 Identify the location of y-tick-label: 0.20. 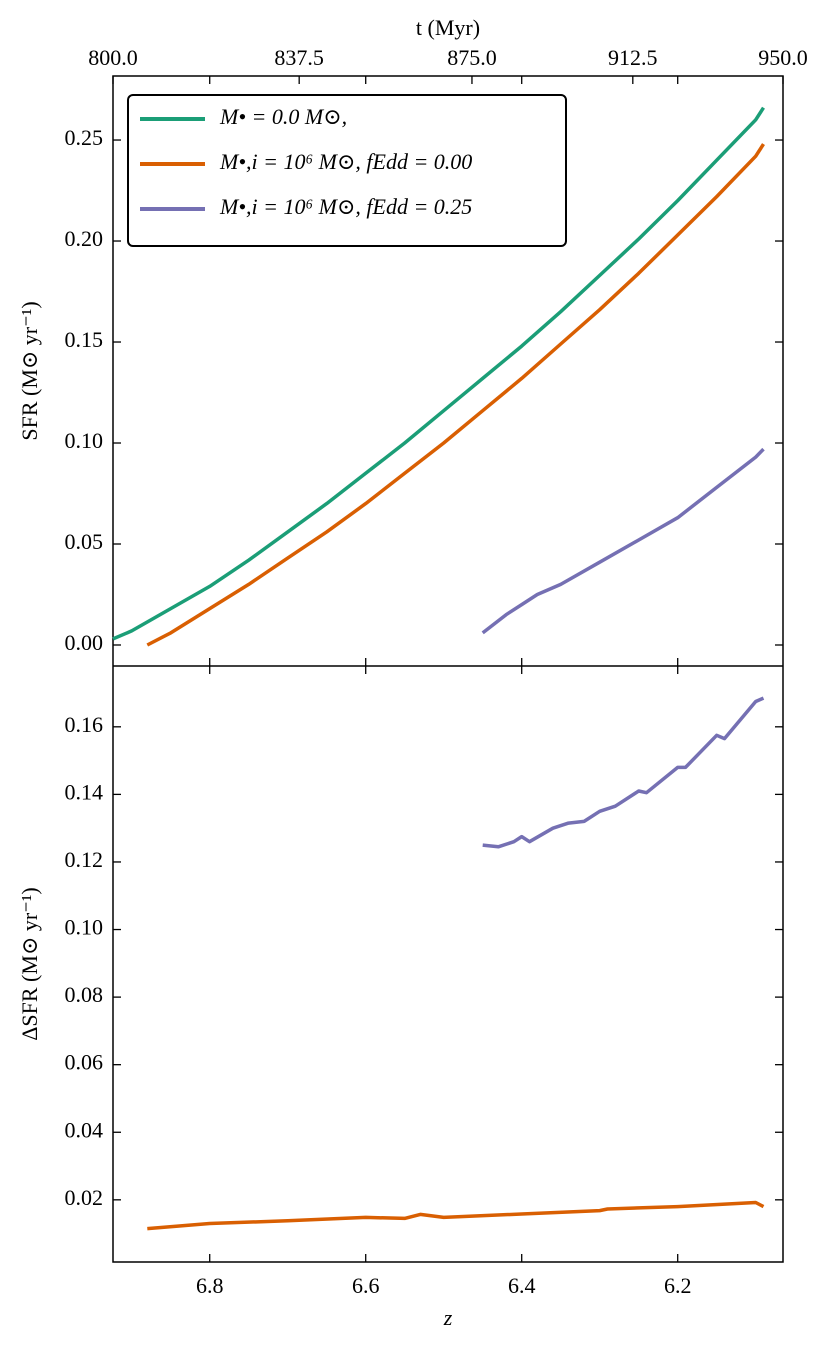
(84, 238).